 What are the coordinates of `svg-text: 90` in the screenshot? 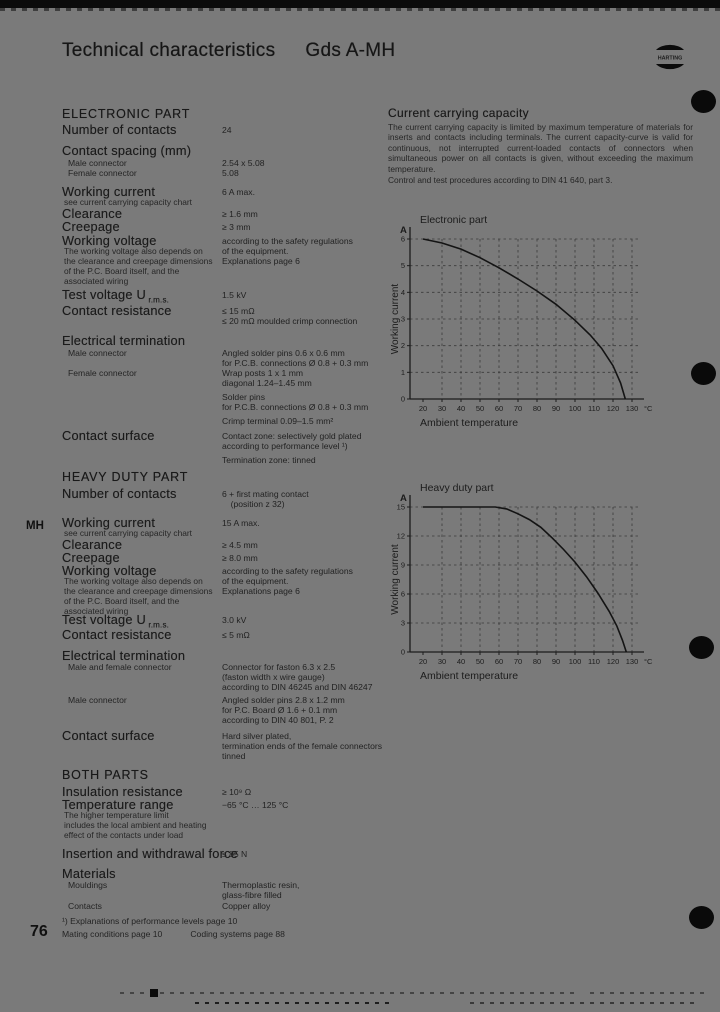 It's located at (556, 661).